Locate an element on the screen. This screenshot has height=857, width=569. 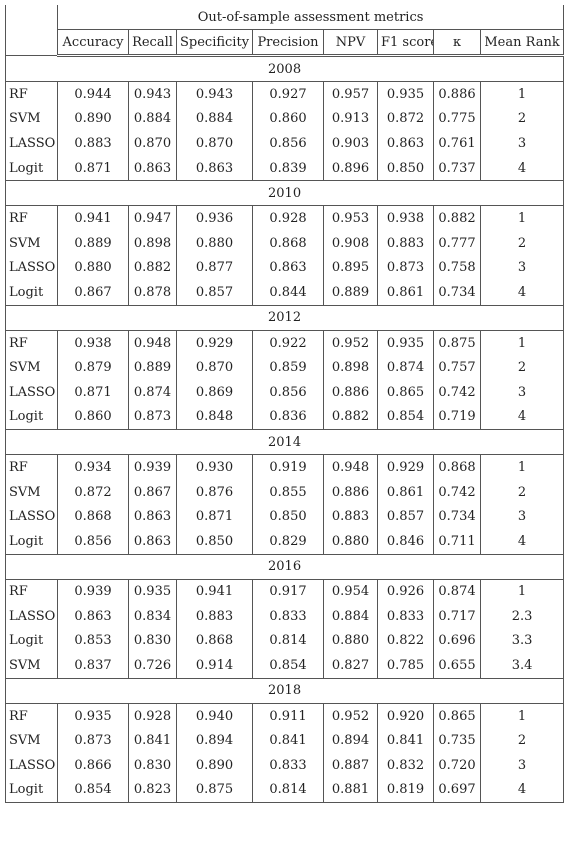
metric-value: 0.886 is located at coordinates (350, 392).